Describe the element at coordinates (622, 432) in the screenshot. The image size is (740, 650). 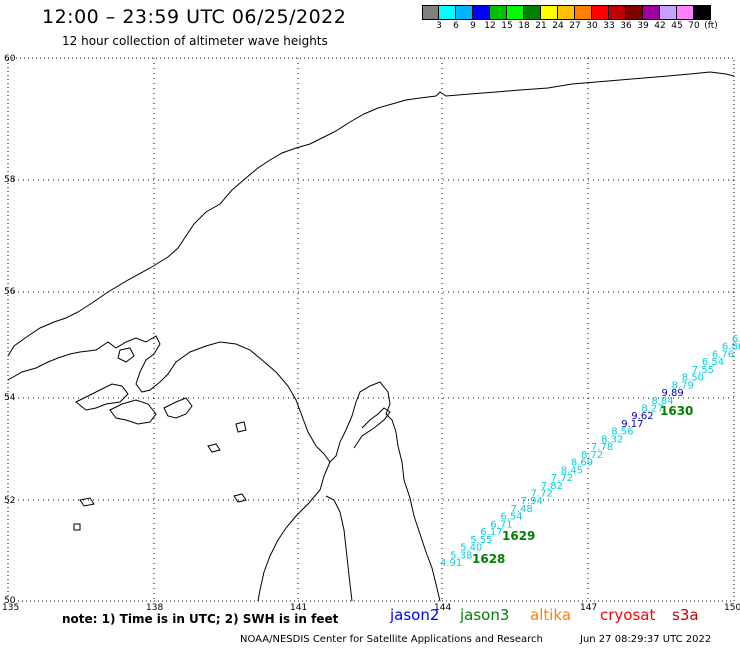
I see `wave-height-label: 8.56` at that location.